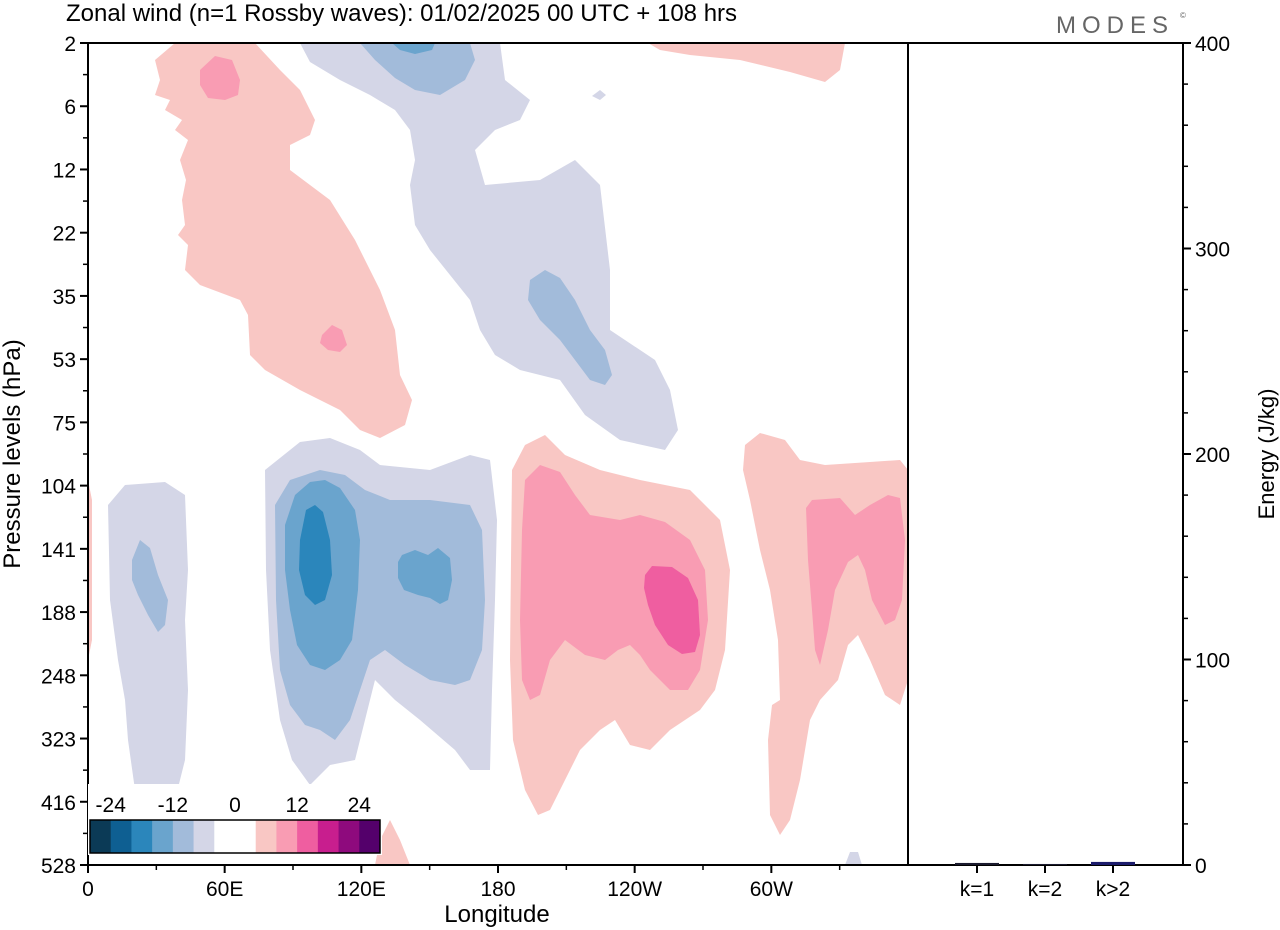 The width and height of the screenshot is (1280, 930). Describe the element at coordinates (64, 455) in the screenshot. I see `pressure-axis: 2 6 12 22 35 53 75 104 141 188 248 323 416 528` at that location.